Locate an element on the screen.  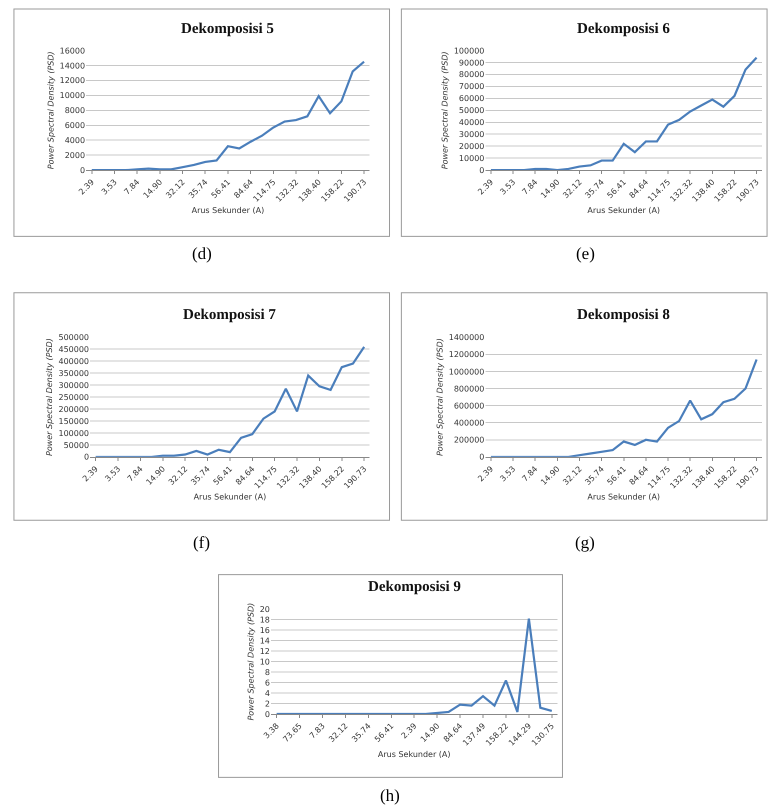
y-tick-label: 800000 is located at coordinates (469, 389).